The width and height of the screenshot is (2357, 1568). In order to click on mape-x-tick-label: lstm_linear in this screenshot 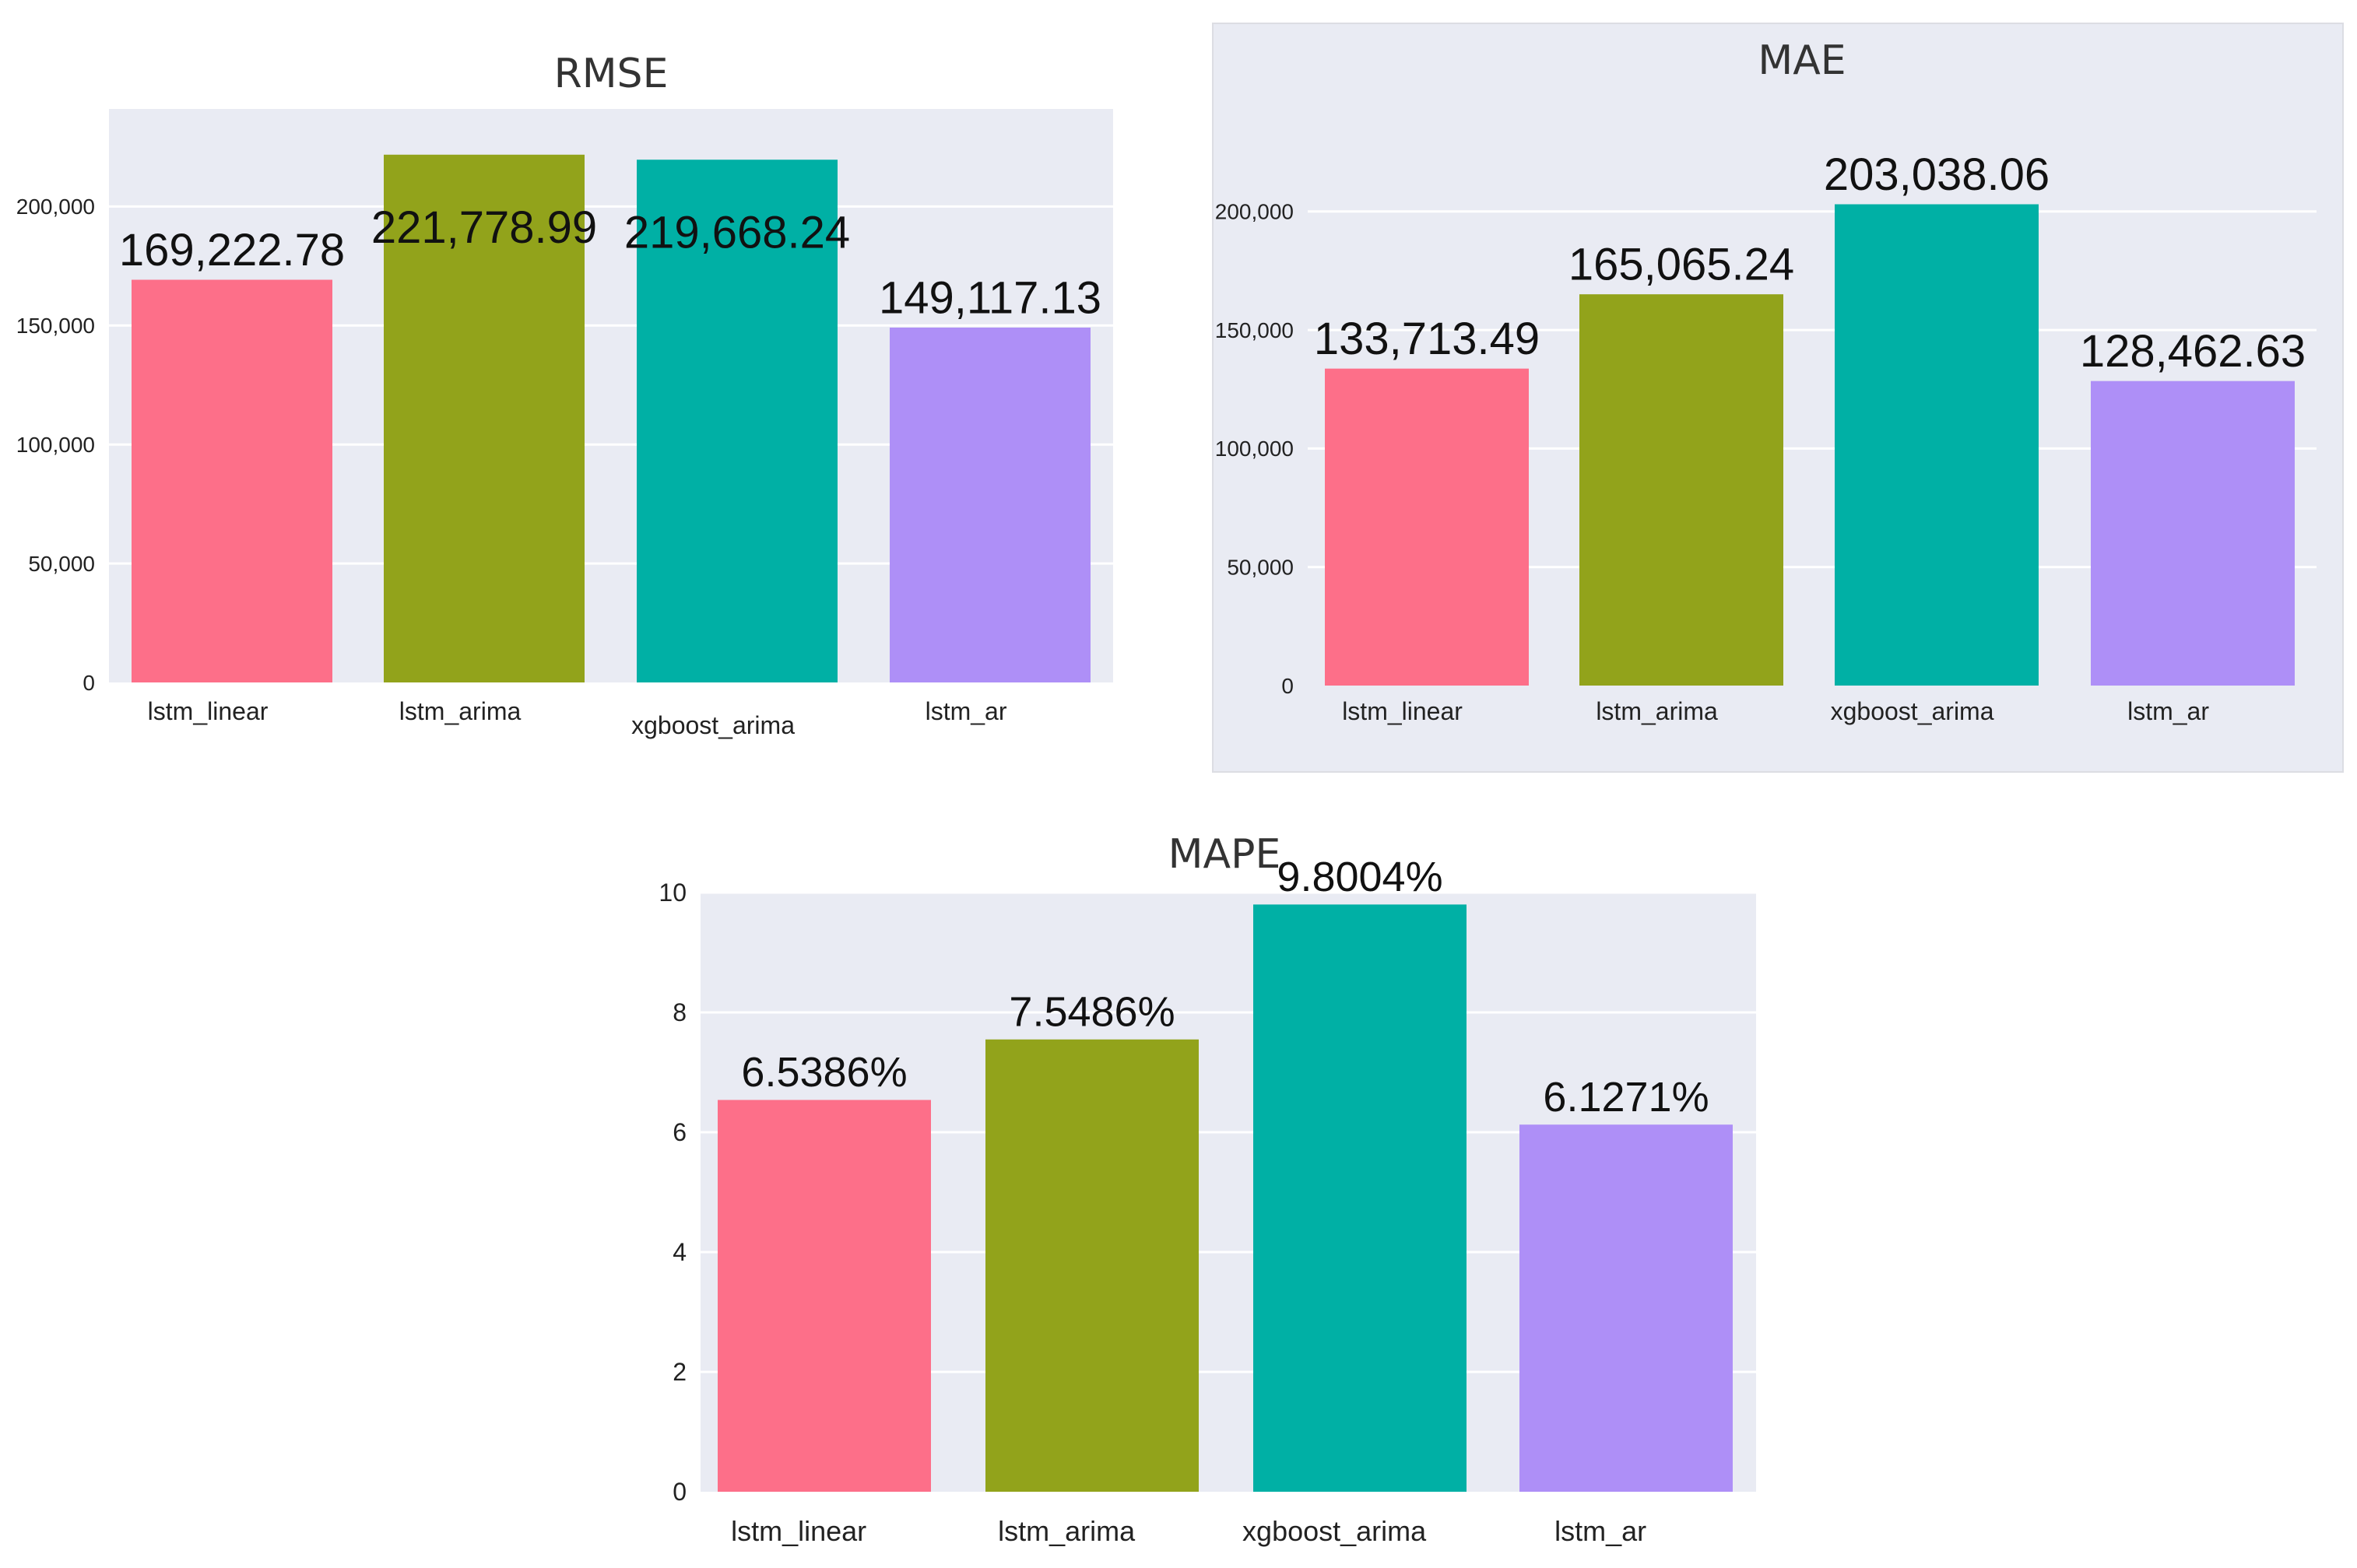, I will do `click(799, 1531)`.